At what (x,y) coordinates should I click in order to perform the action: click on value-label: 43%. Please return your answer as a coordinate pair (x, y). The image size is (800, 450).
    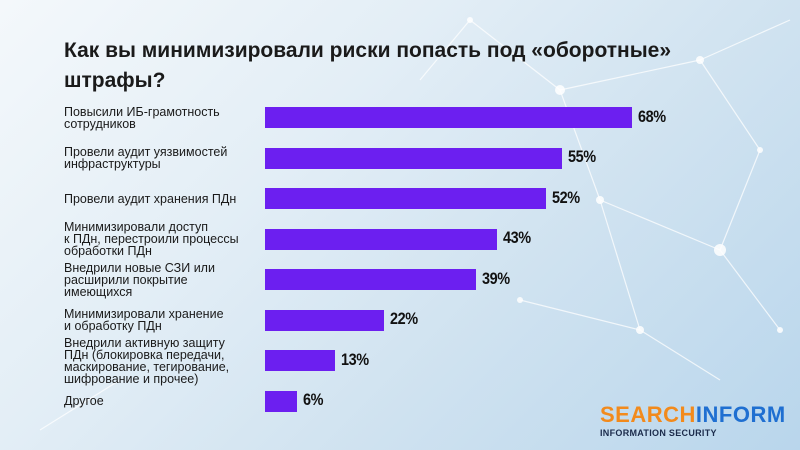
    Looking at the image, I should click on (517, 237).